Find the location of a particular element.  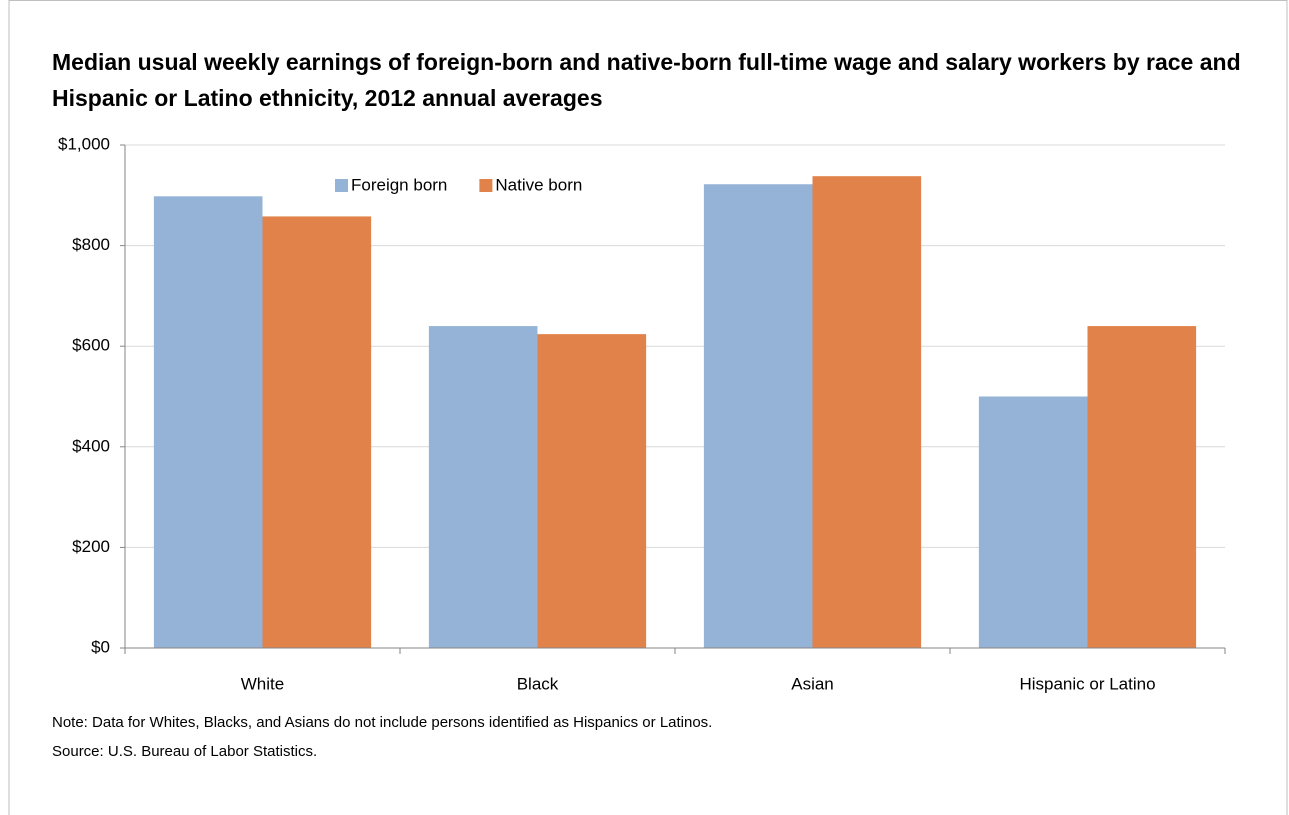

legend-label: Foreign born is located at coordinates (399, 184).